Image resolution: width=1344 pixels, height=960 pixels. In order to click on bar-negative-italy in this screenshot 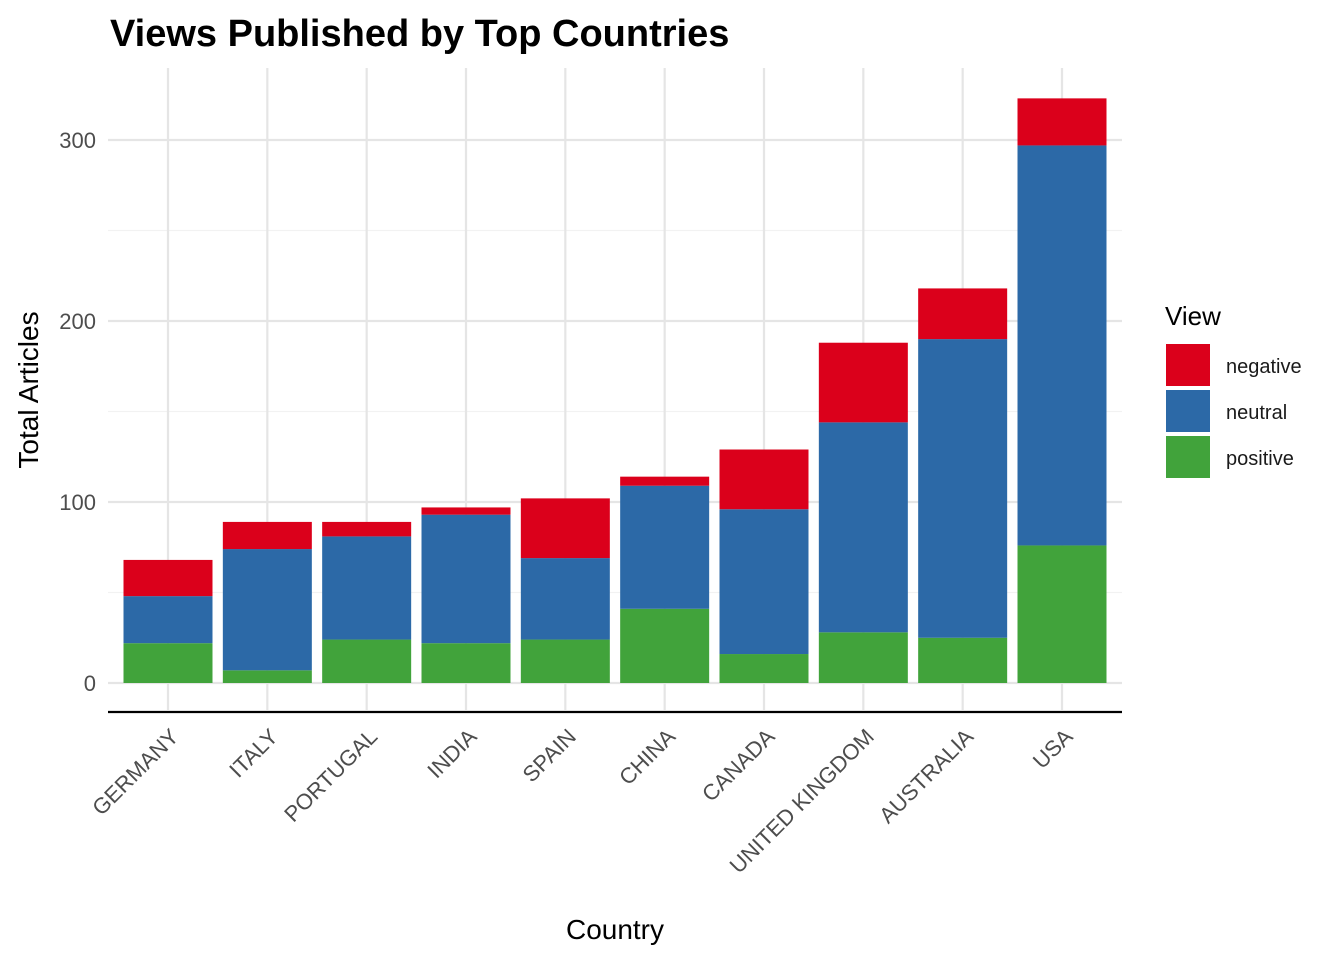, I will do `click(267, 535)`.